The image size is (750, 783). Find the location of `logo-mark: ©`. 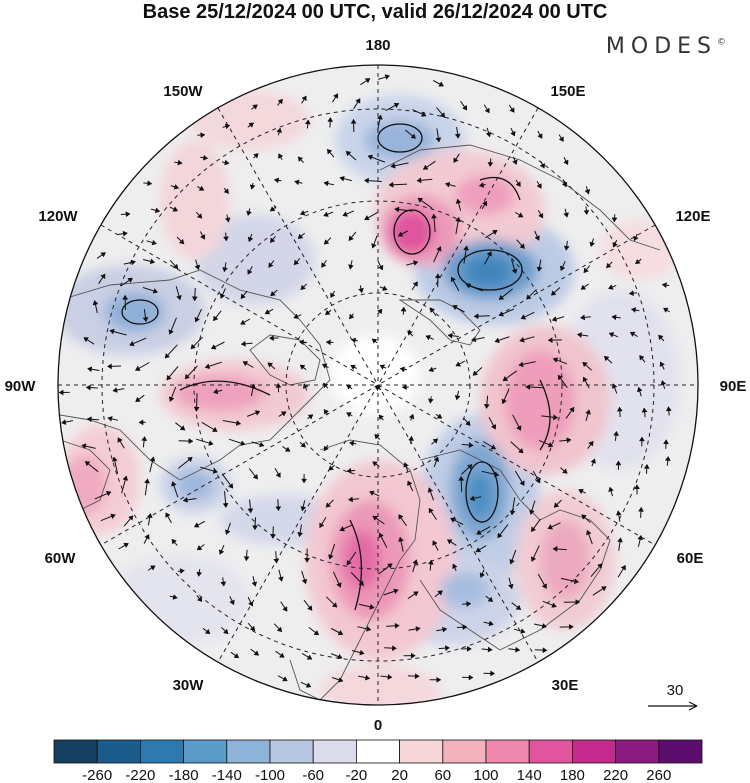

logo-mark: © is located at coordinates (721, 42).